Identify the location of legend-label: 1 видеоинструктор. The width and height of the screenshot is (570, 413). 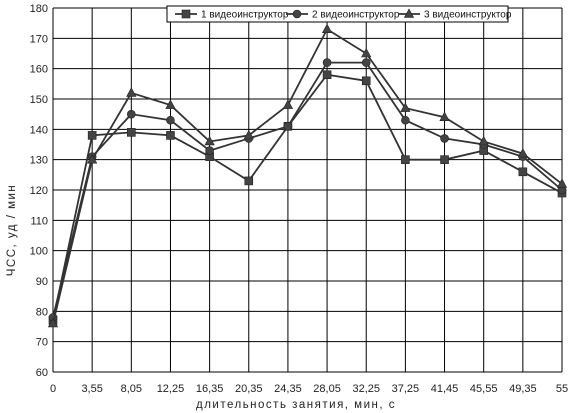
(245, 15).